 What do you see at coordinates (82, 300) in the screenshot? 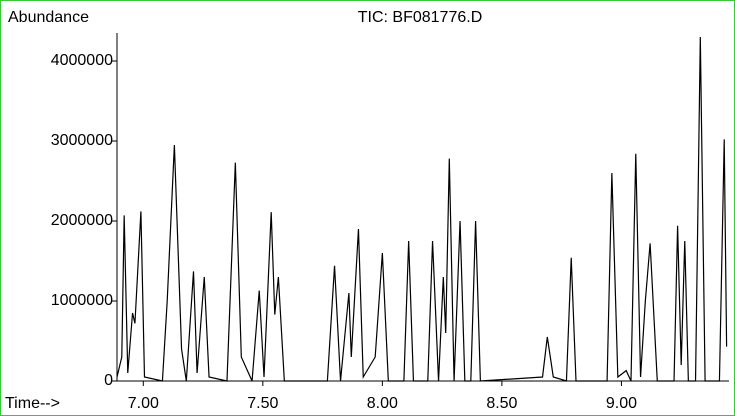
I see `y-tick-label: 1000000` at bounding box center [82, 300].